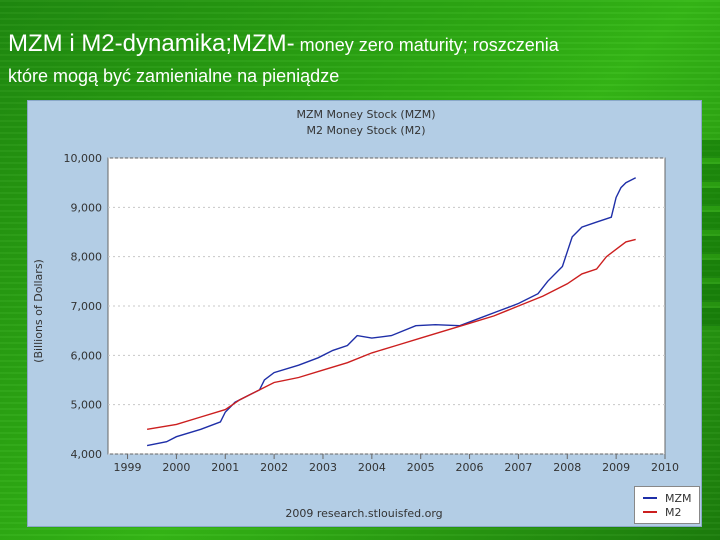 This screenshot has height=540, width=720. Describe the element at coordinates (567, 467) in the screenshot. I see `x-tick-label: 2008` at that location.